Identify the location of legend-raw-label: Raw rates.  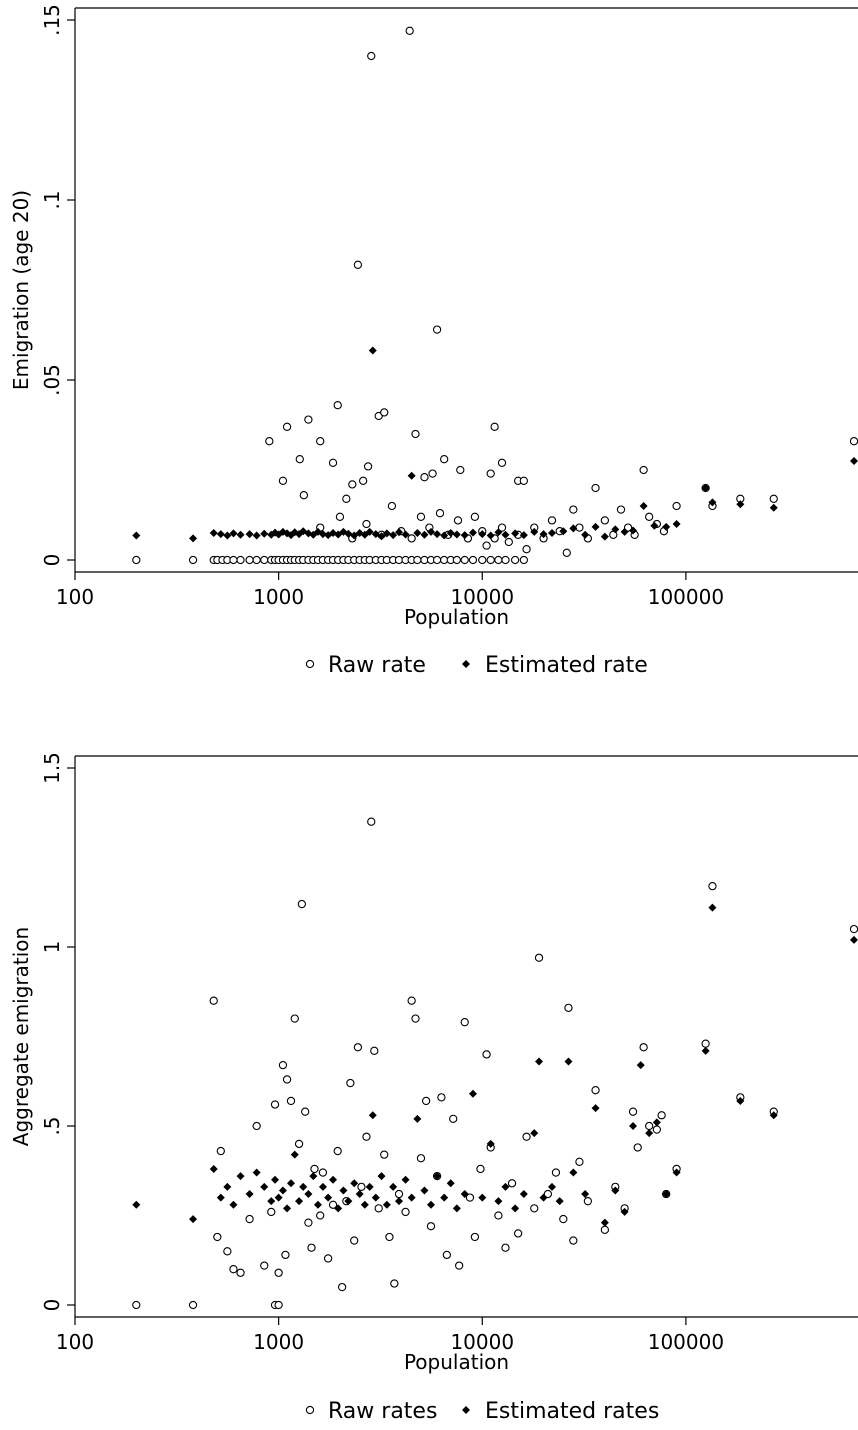
(382, 1411).